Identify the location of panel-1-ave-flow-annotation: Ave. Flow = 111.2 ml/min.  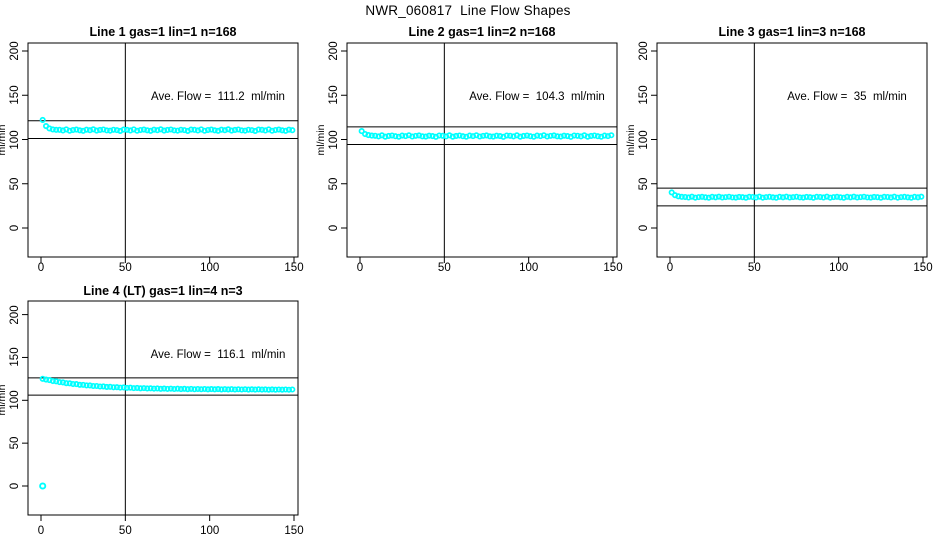
(218, 97).